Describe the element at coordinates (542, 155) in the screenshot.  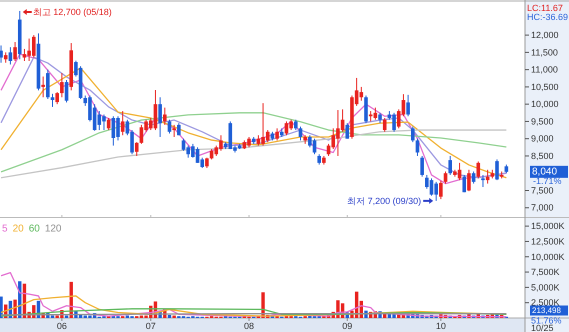
I see `y-tick-label: 8,500` at that location.